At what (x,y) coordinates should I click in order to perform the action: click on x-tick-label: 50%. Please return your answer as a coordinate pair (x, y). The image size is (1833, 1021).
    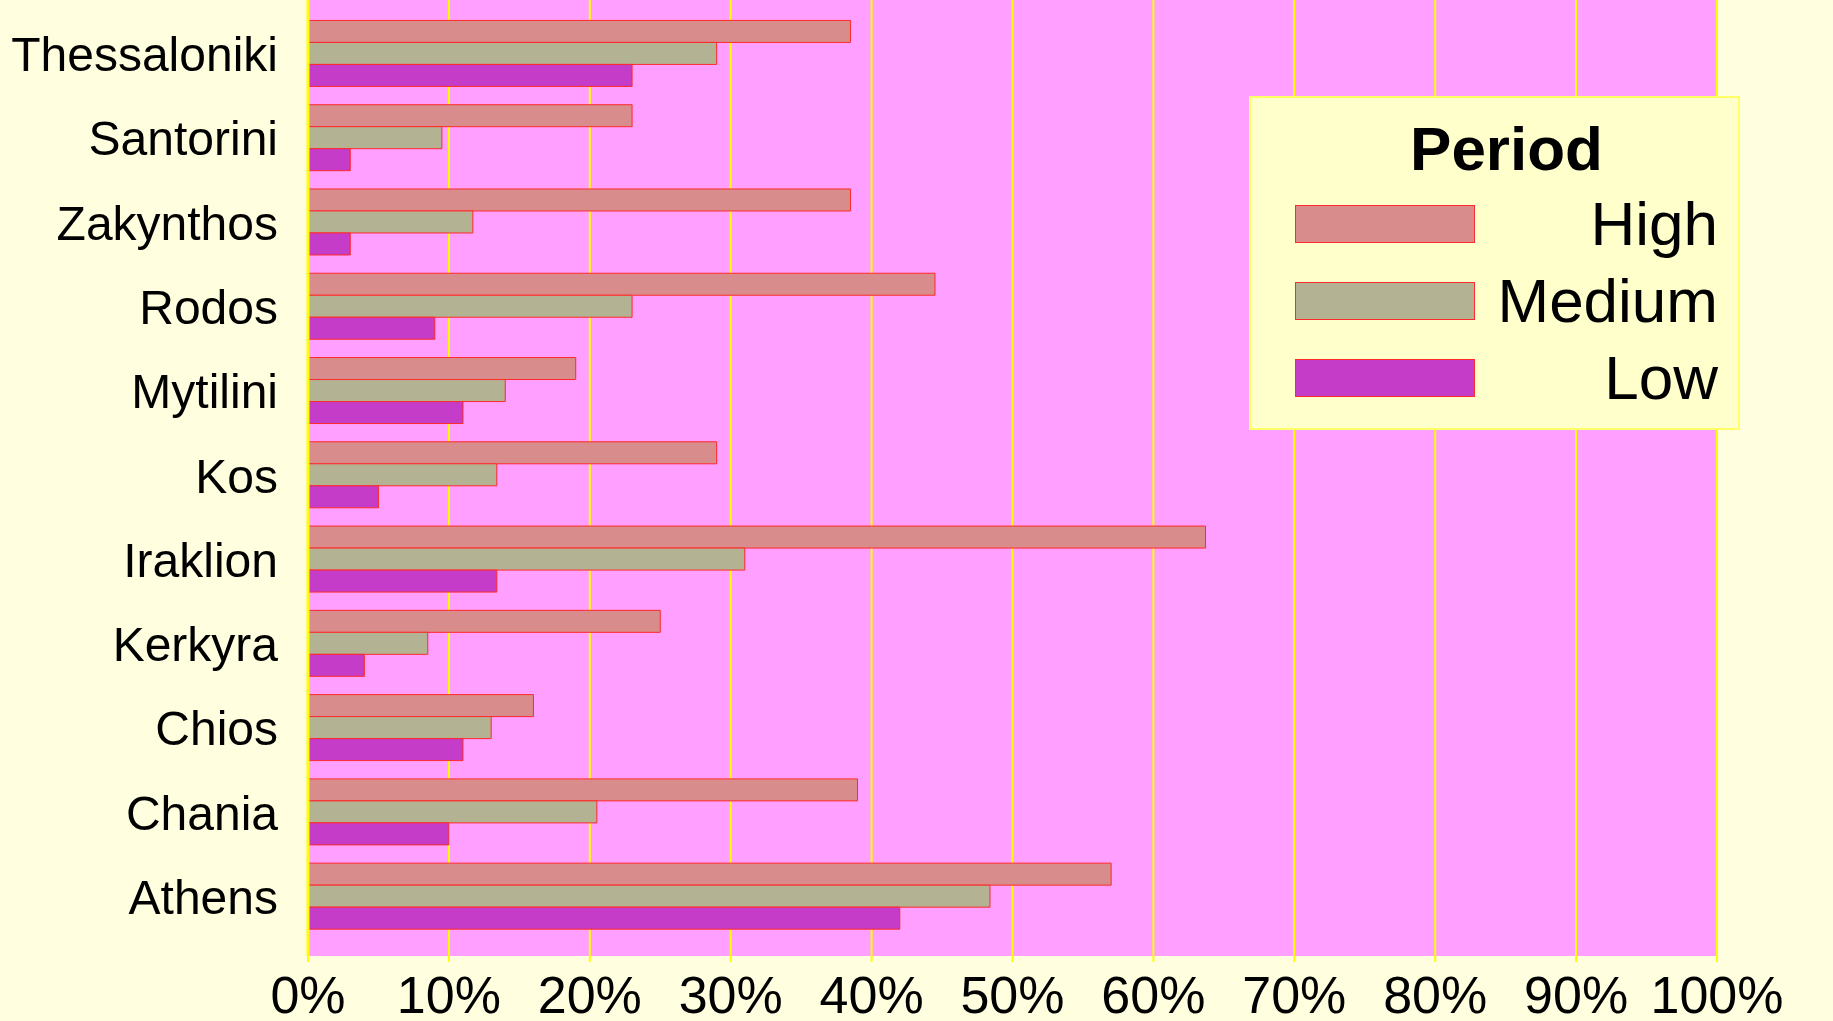
    Looking at the image, I should click on (1012, 993).